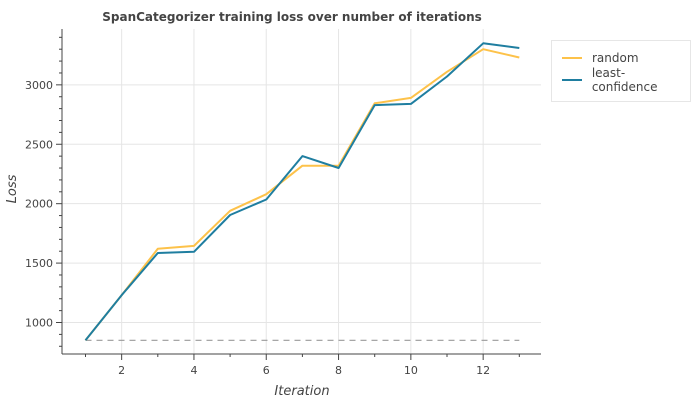  Describe the element at coordinates (39, 204) in the screenshot. I see `y-tick-label: 2000` at that location.